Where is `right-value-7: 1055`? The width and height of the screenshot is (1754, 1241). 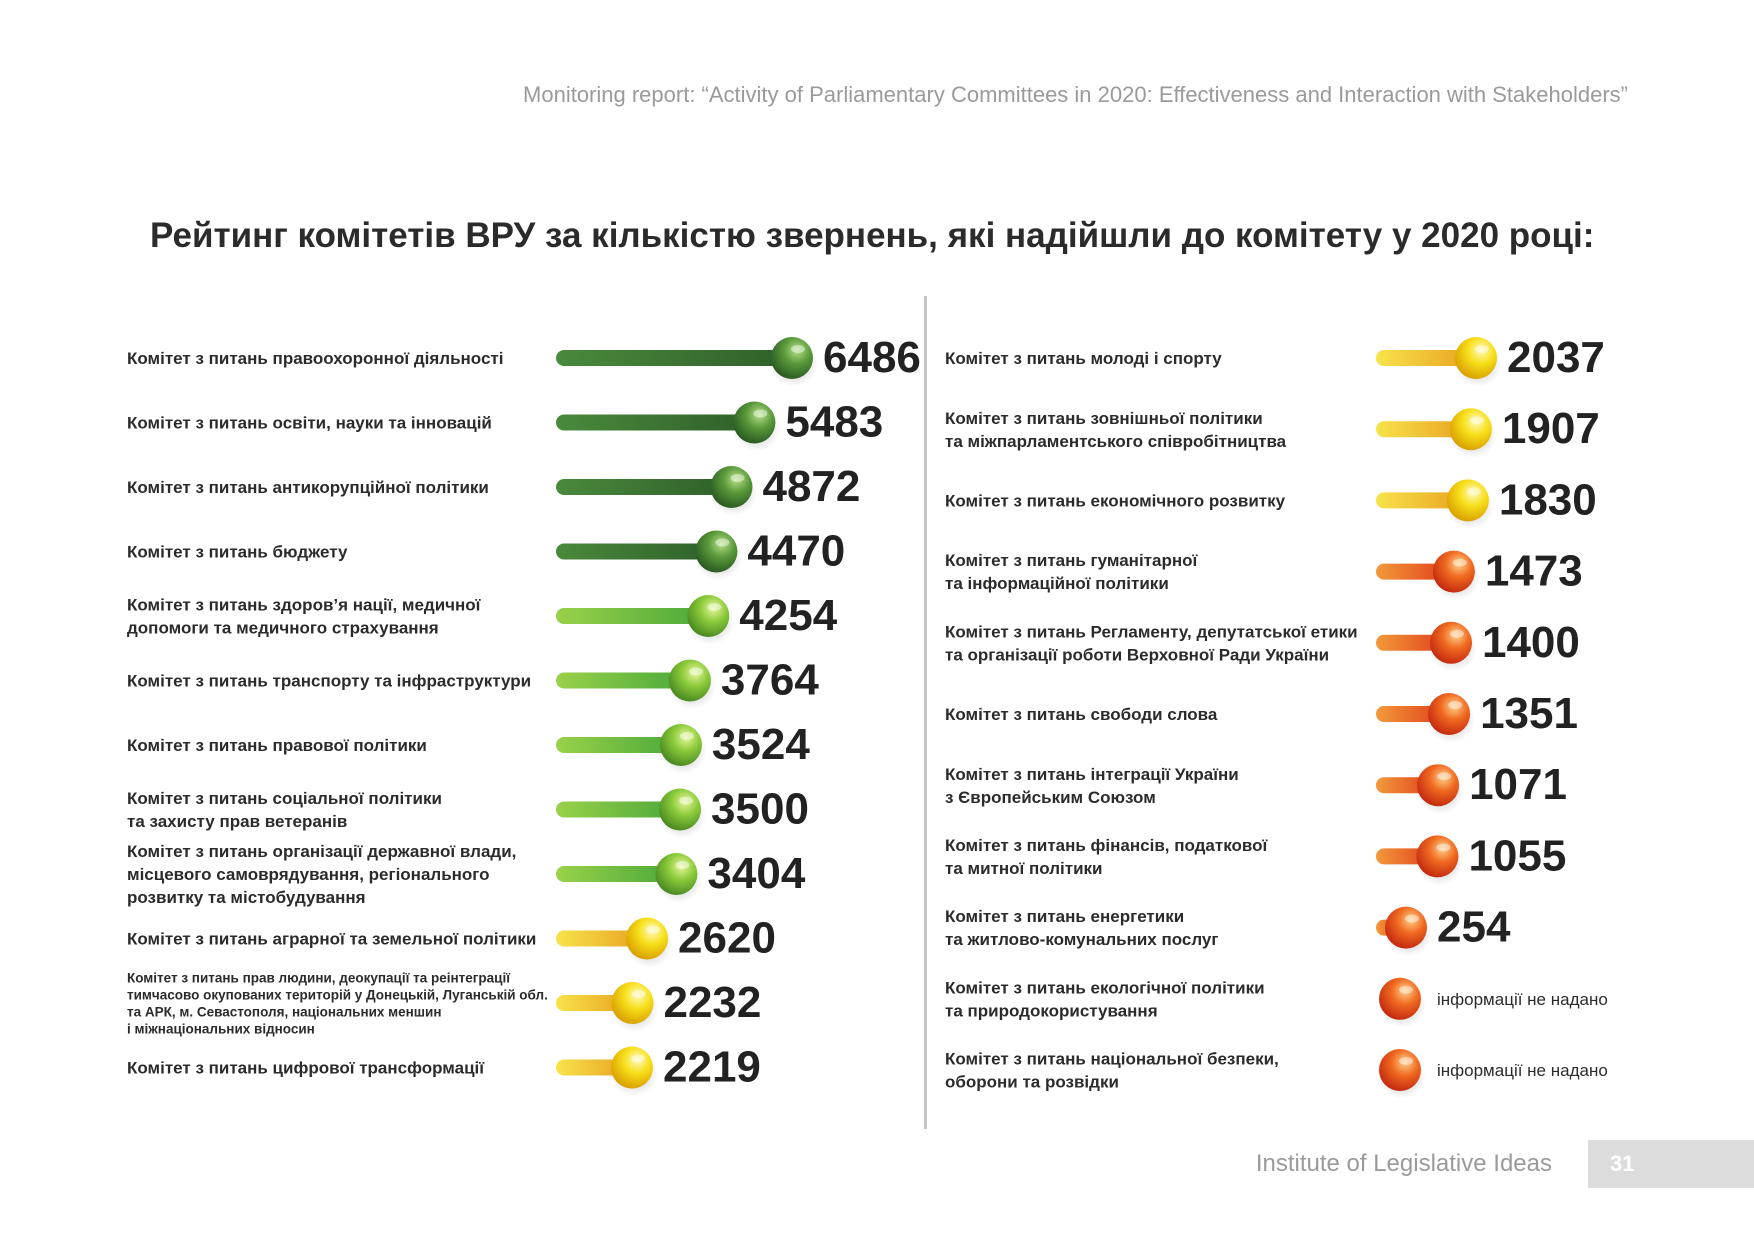
right-value-7: 1055 is located at coordinates (1517, 855).